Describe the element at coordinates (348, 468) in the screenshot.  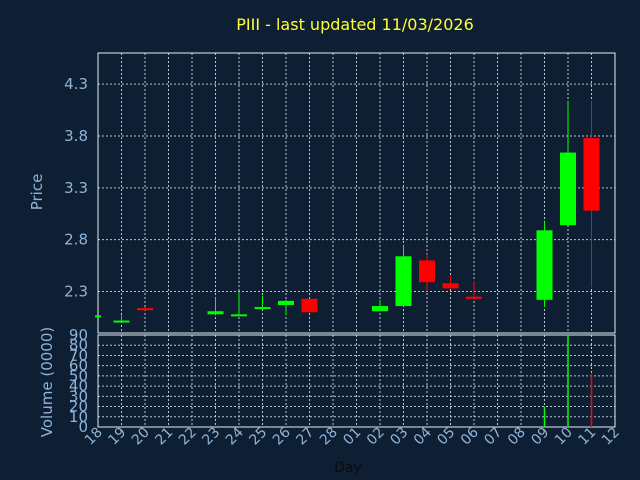
I see `x-axis-label: Day` at that location.